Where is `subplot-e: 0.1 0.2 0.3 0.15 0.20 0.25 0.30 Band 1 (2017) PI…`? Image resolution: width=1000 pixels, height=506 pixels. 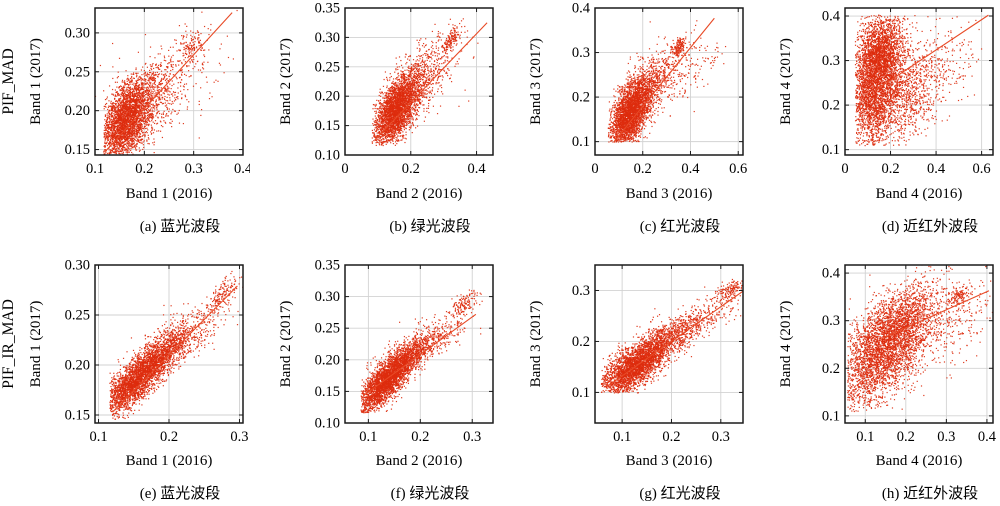 subplot-e: 0.1 0.2 0.3 0.15 0.20 0.25 0.30 Band 1 (2017) PI… is located at coordinates (125, 379).